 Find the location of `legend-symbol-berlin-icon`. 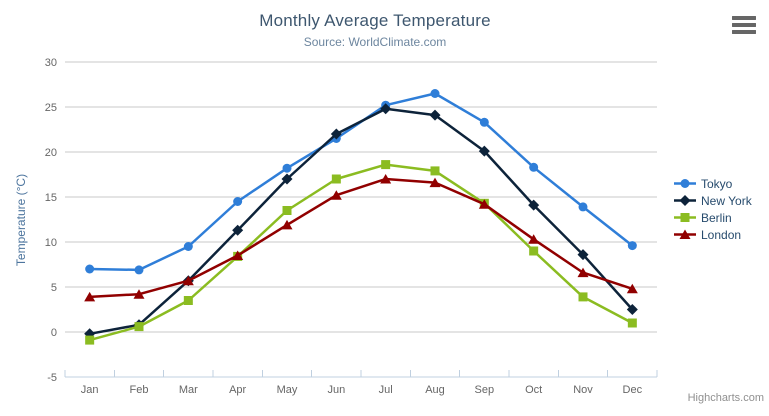

legend-symbol-berlin-icon is located at coordinates (685, 217).